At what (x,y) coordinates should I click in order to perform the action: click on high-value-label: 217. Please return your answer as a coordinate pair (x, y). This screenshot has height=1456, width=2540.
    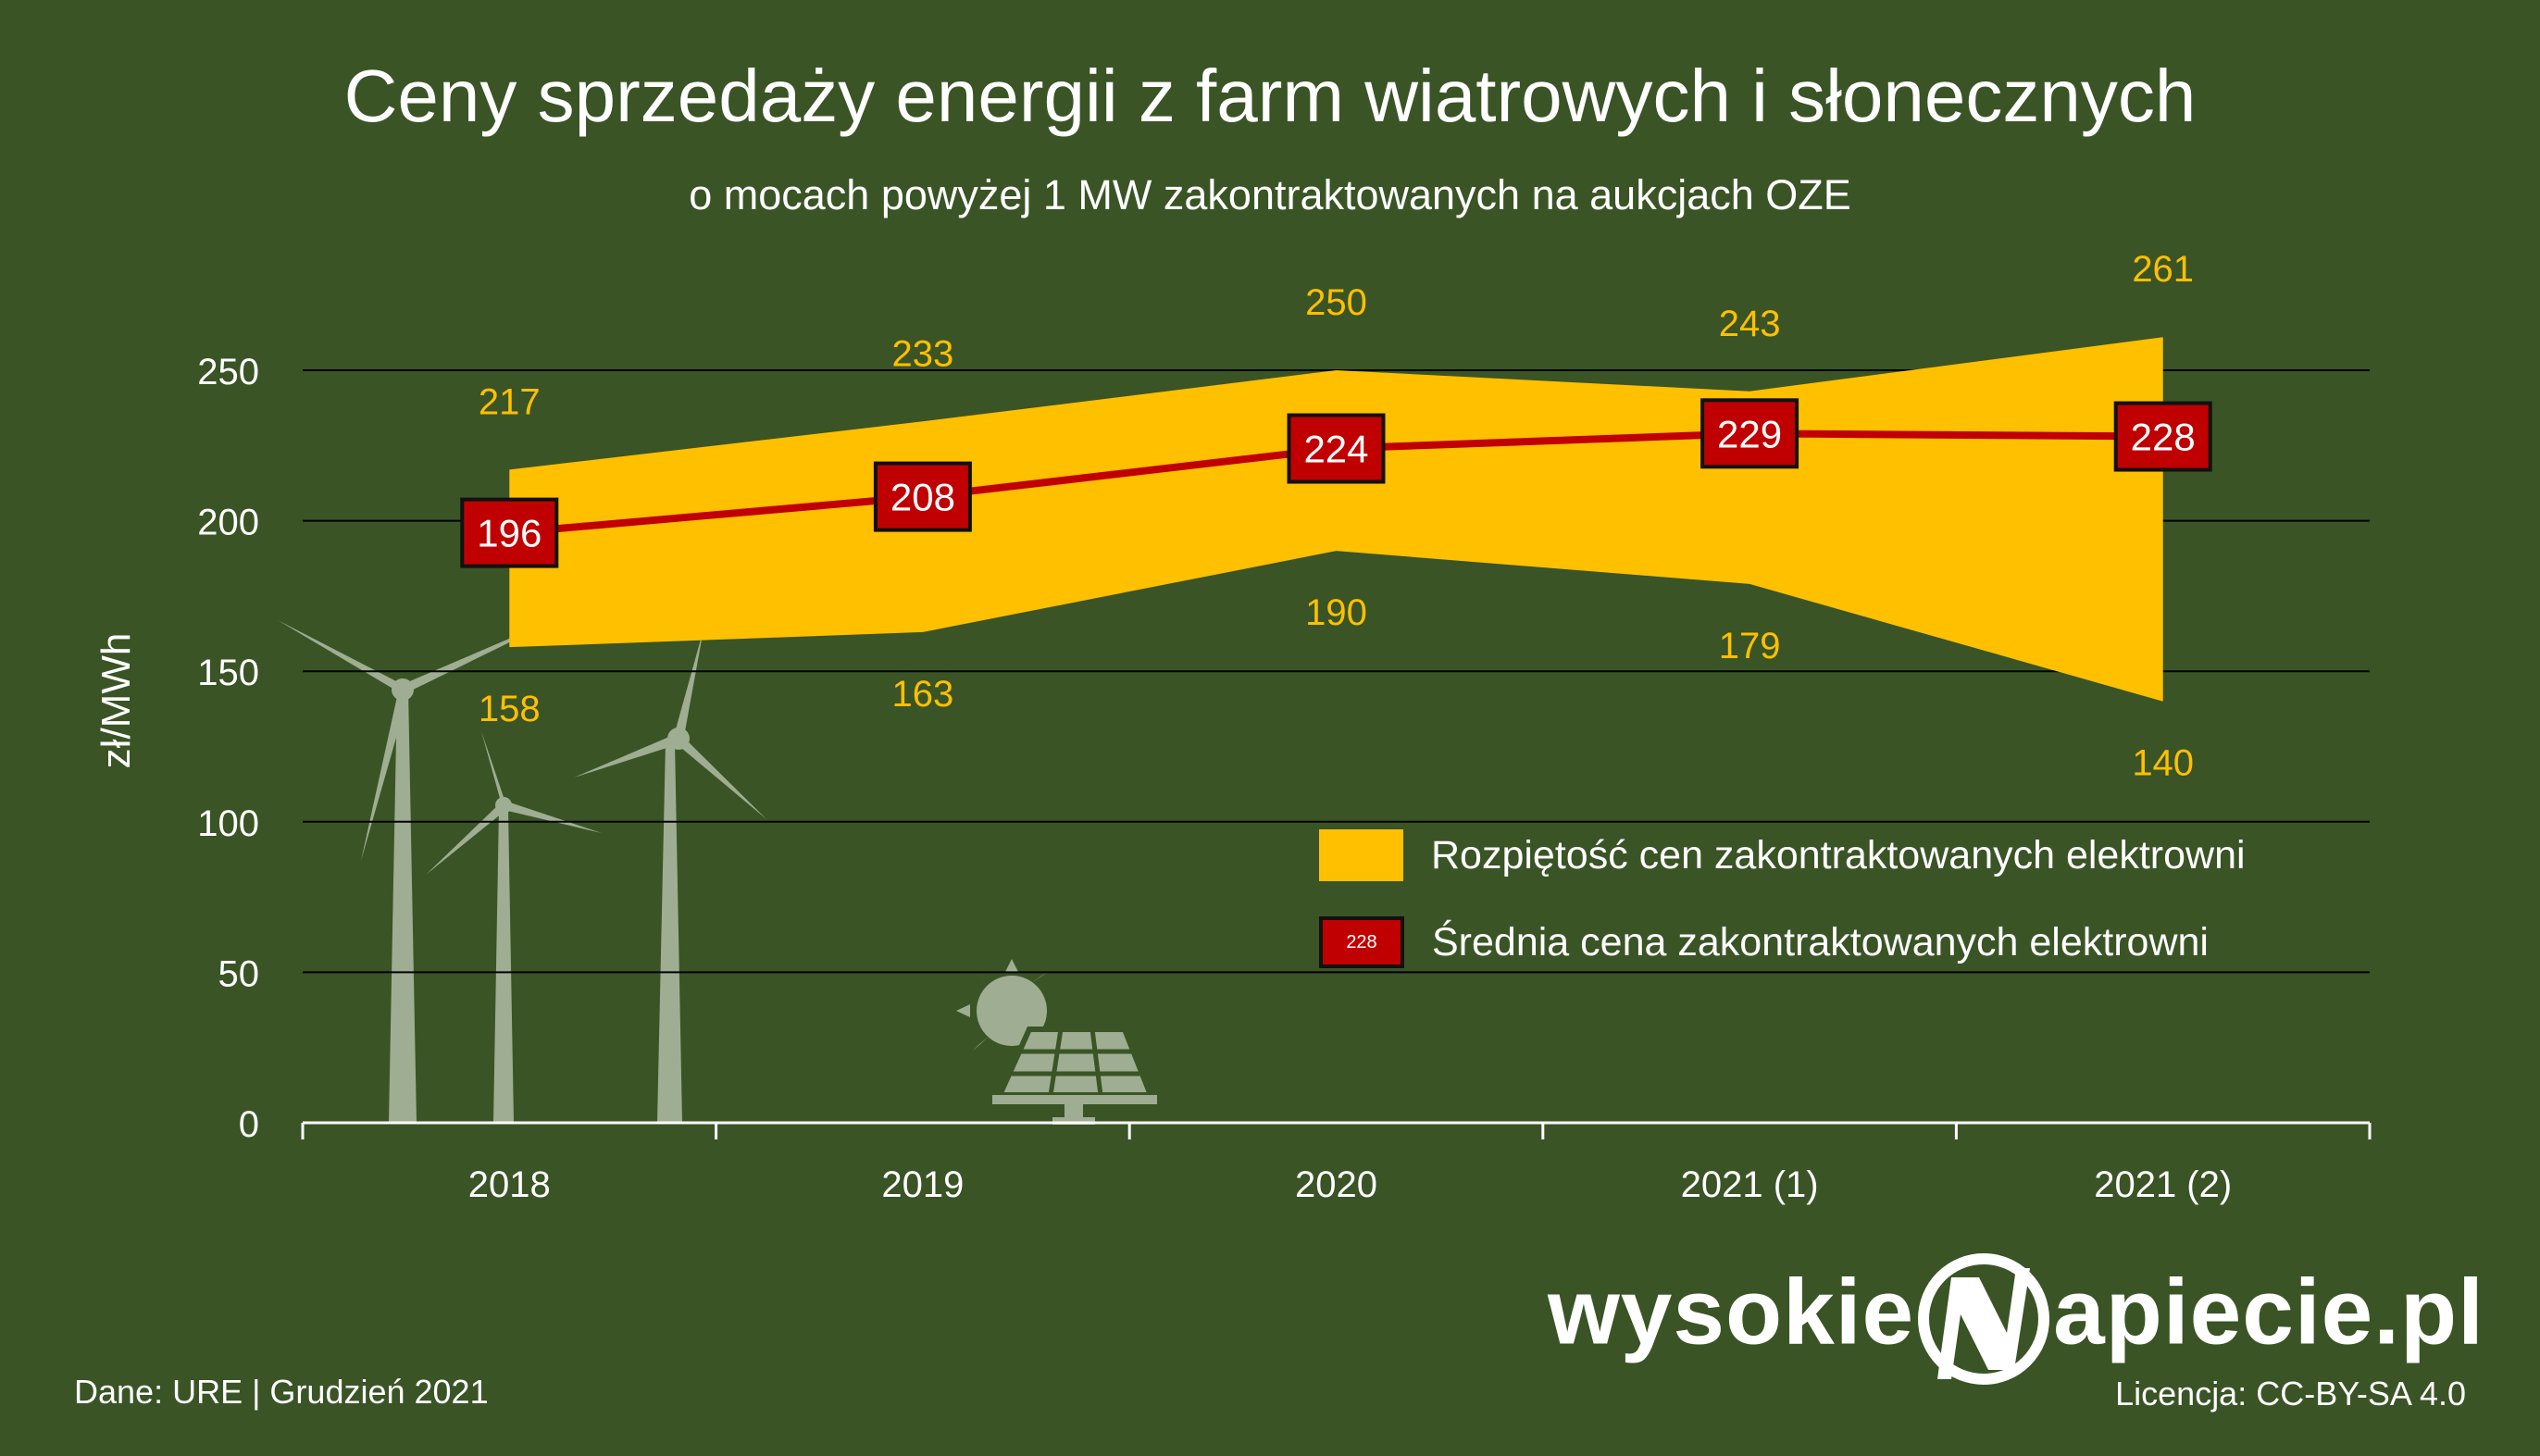
    Looking at the image, I should click on (510, 401).